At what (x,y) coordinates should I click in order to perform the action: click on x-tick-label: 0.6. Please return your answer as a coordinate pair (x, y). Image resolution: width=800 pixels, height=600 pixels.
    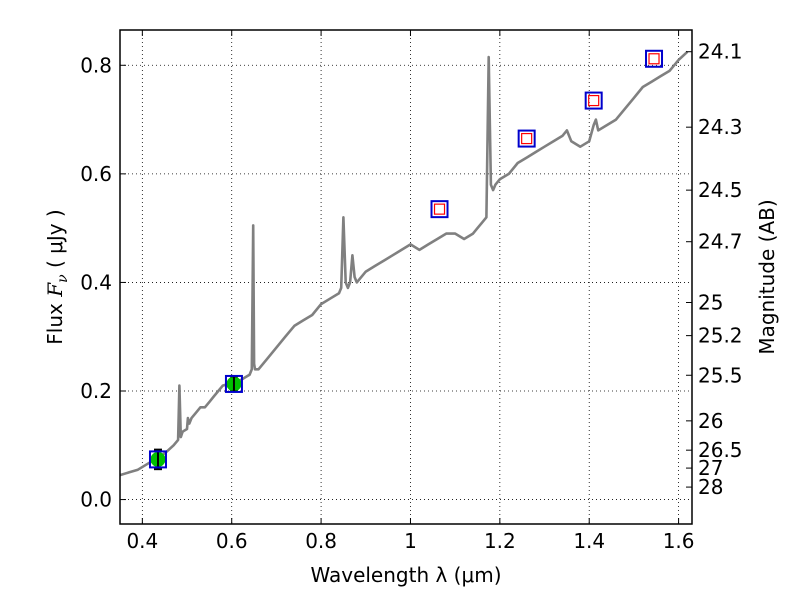
    Looking at the image, I should click on (232, 541).